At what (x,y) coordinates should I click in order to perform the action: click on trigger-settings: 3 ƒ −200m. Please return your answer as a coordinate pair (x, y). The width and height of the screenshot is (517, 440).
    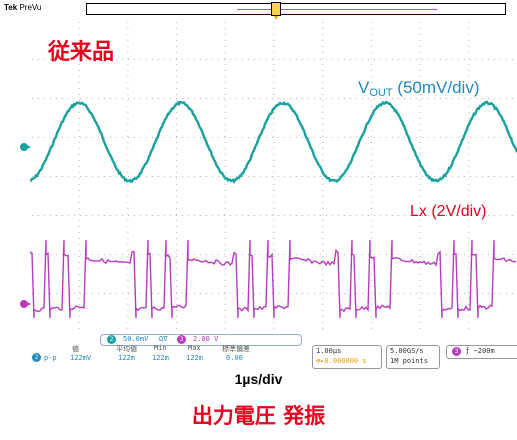
    Looking at the image, I should click on (481, 352).